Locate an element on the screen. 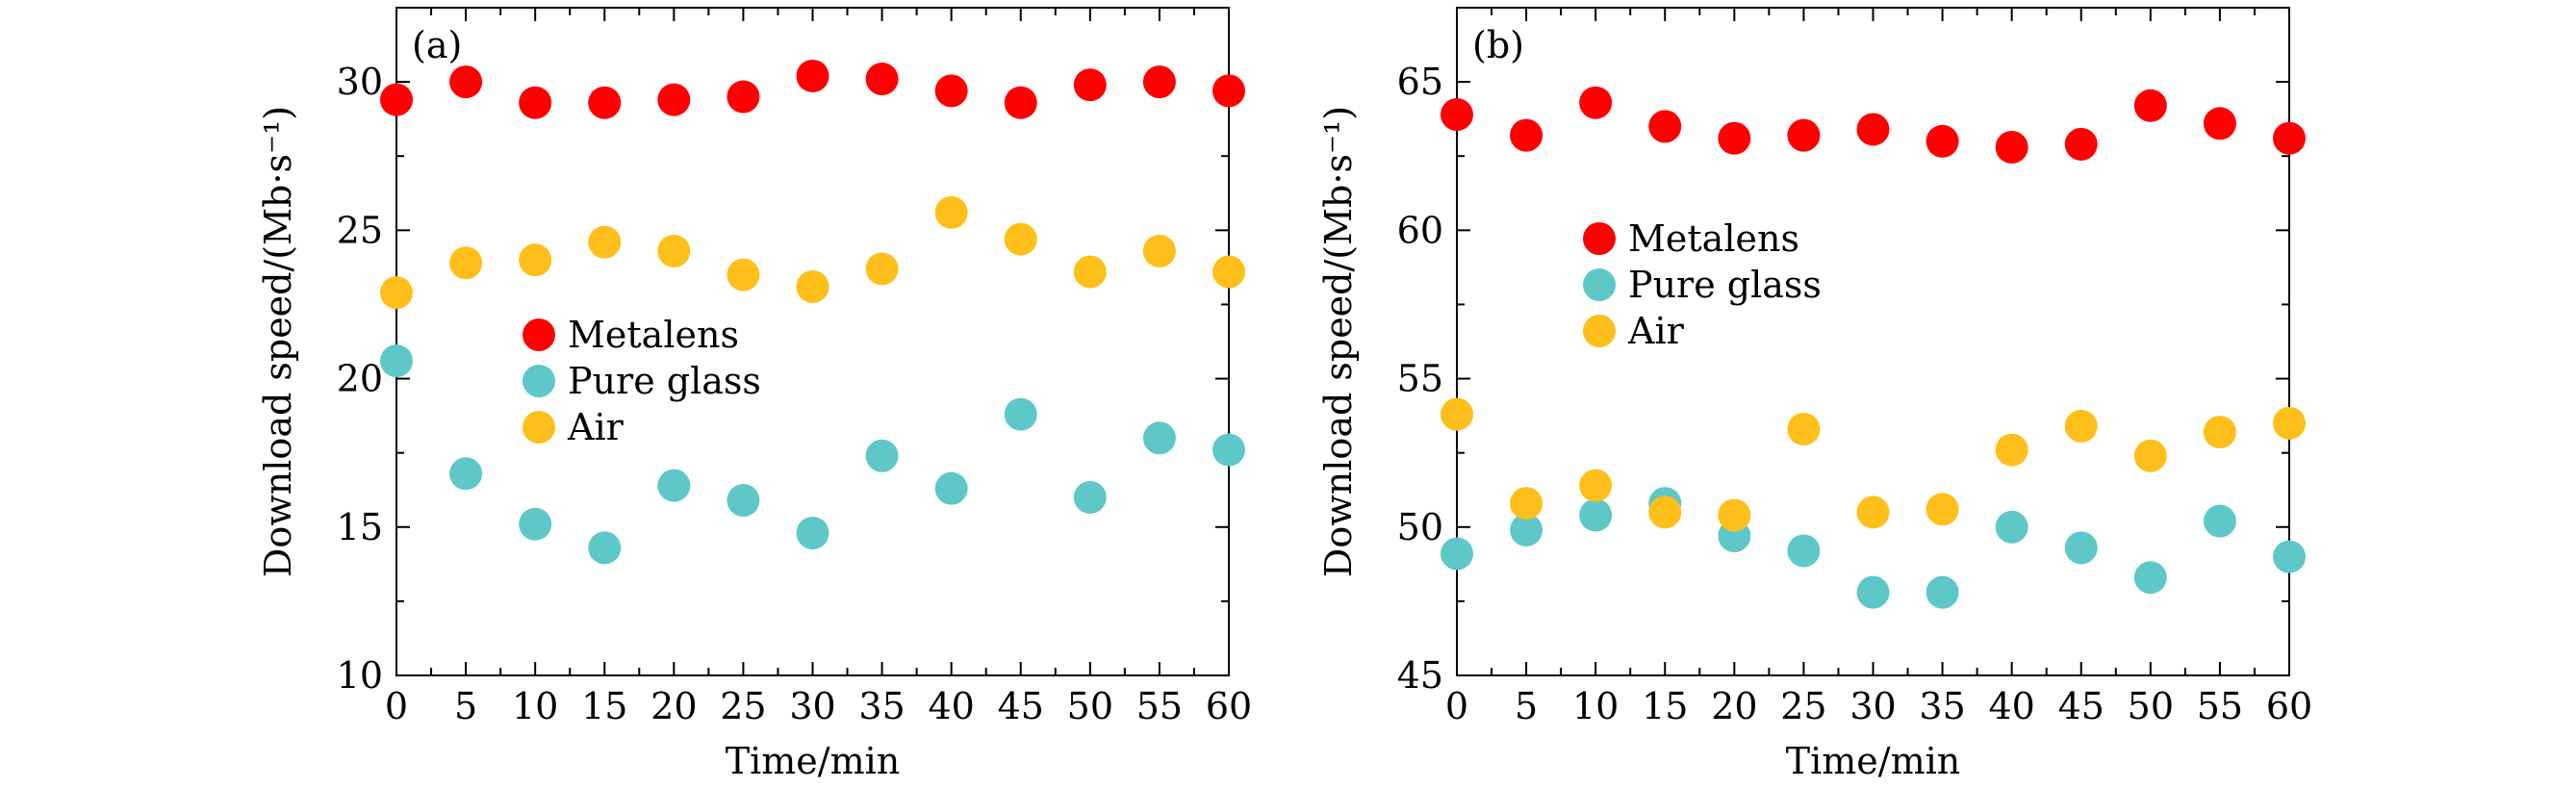  x-tick-label: 15 is located at coordinates (604, 706).